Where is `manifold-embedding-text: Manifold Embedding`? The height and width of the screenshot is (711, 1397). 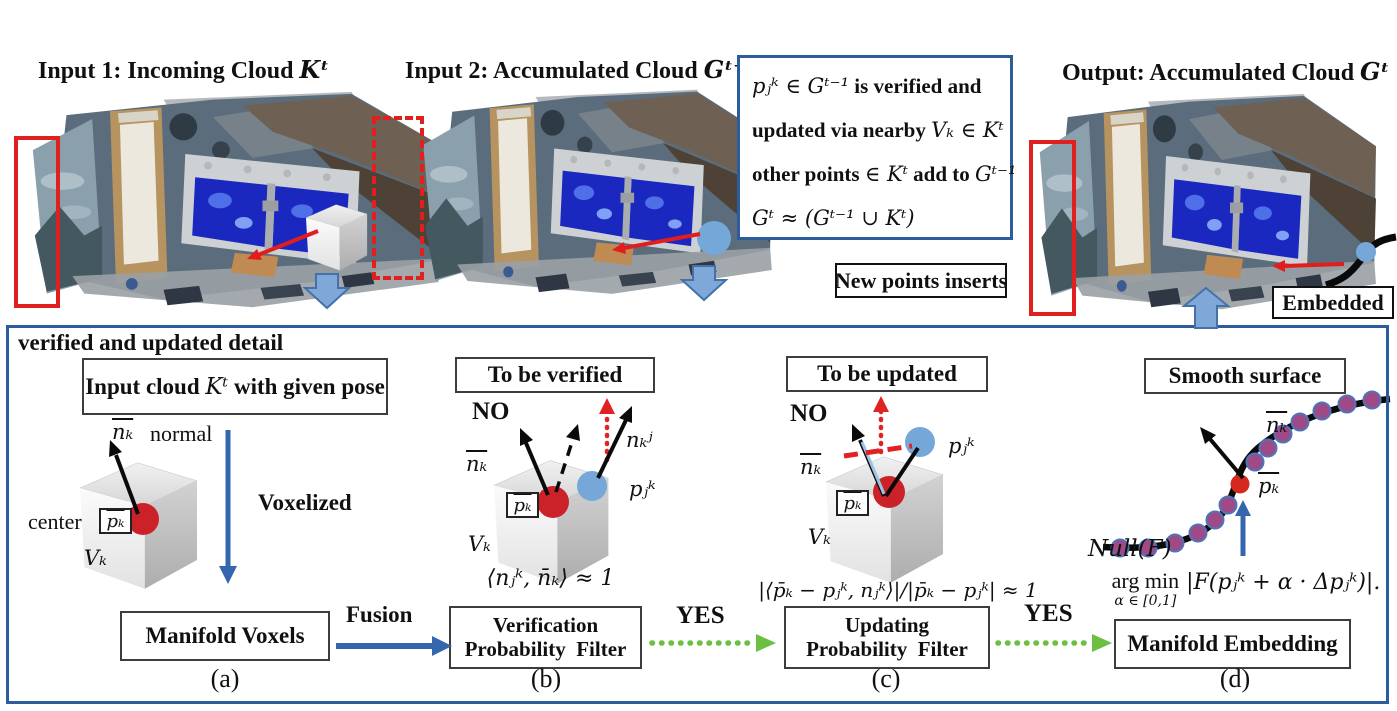 manifold-embedding-text: Manifold Embedding is located at coordinates (1232, 643).